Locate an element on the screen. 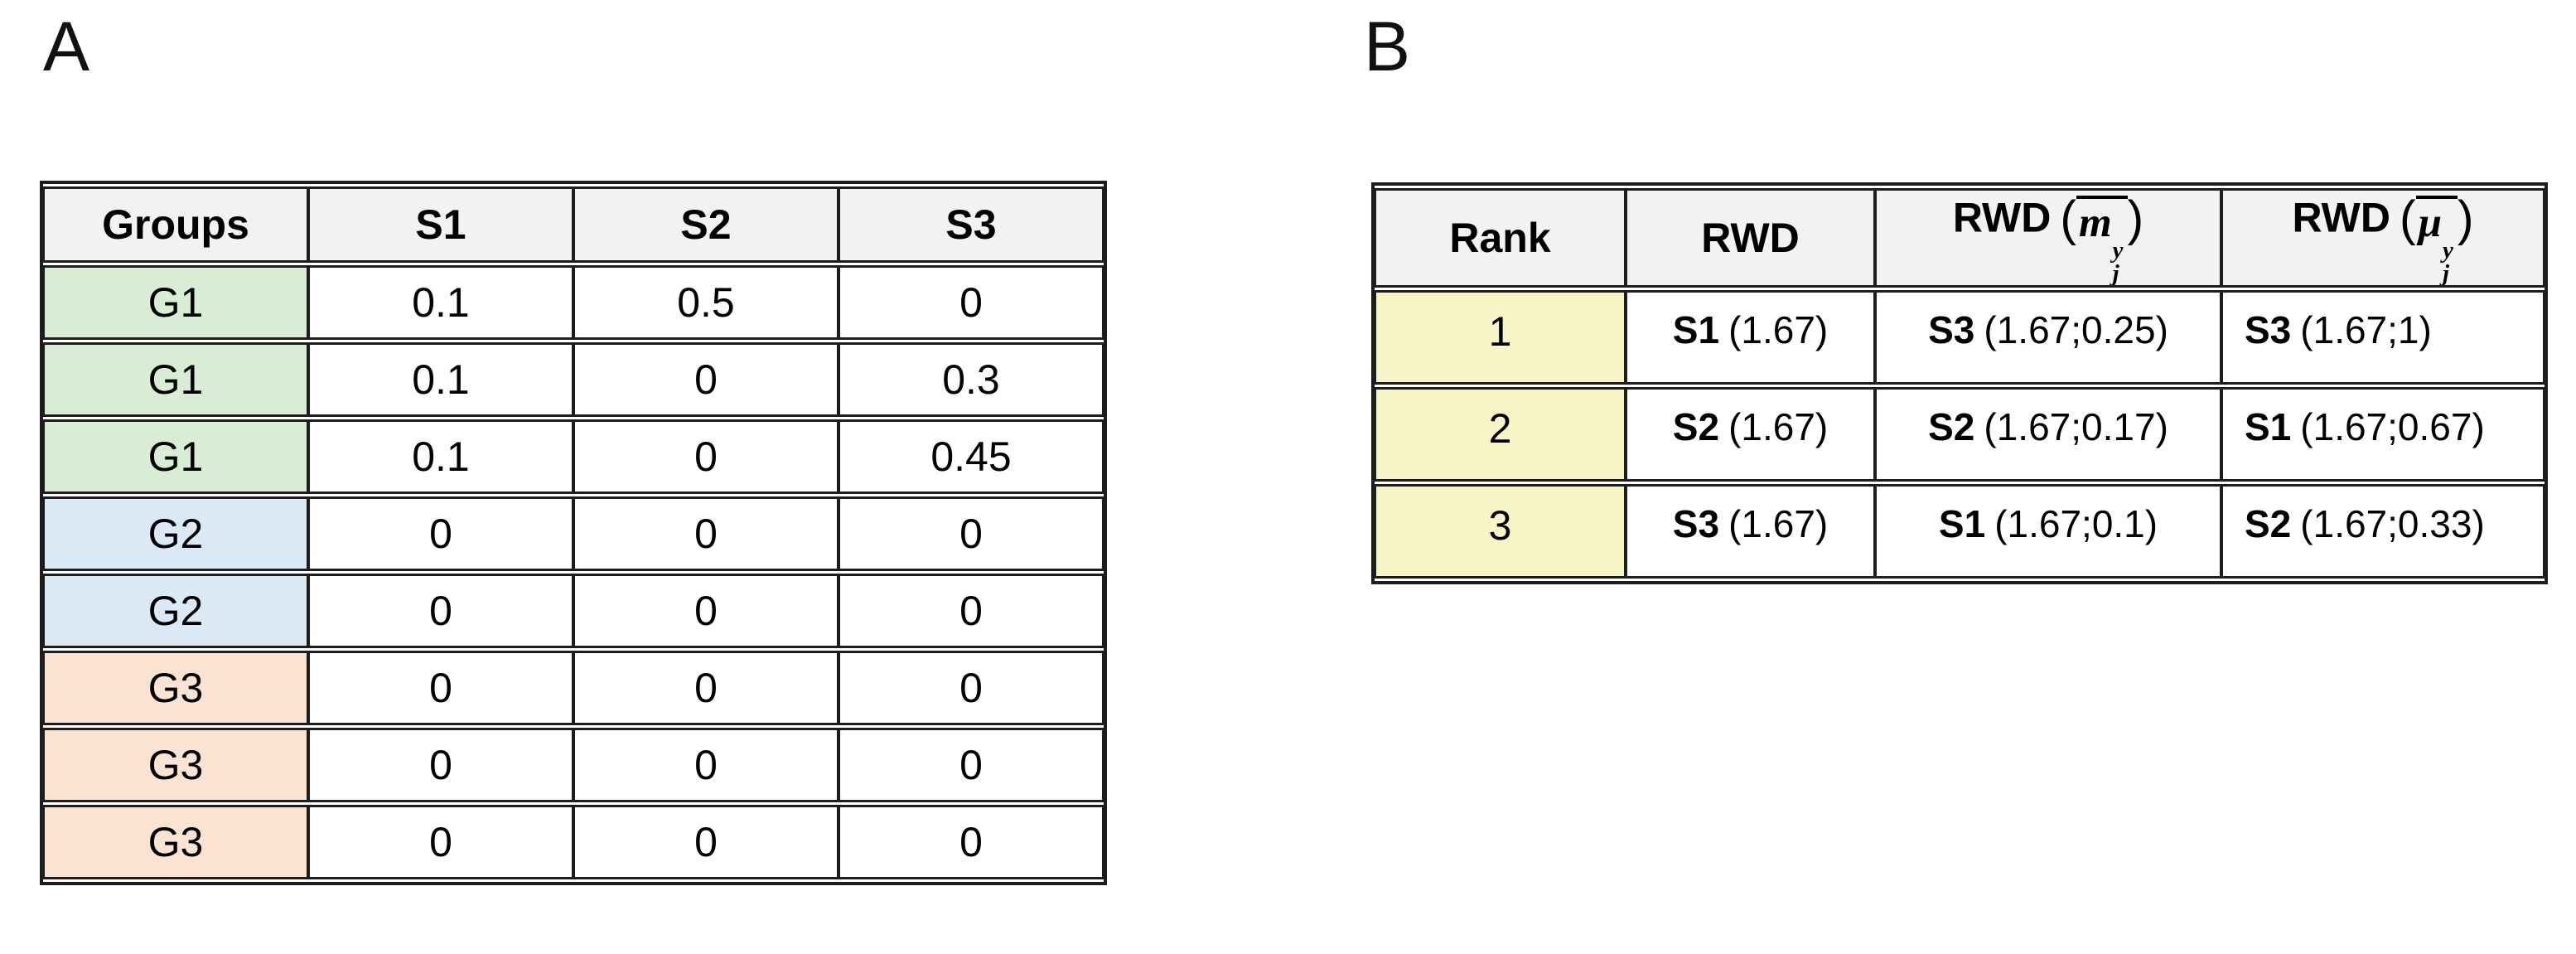 This screenshot has width=2576, height=954. table-b-row: 3 S3 (1.67) S1 (1.67;0.1) S2 (1.67;0.33) is located at coordinates (1960, 531).